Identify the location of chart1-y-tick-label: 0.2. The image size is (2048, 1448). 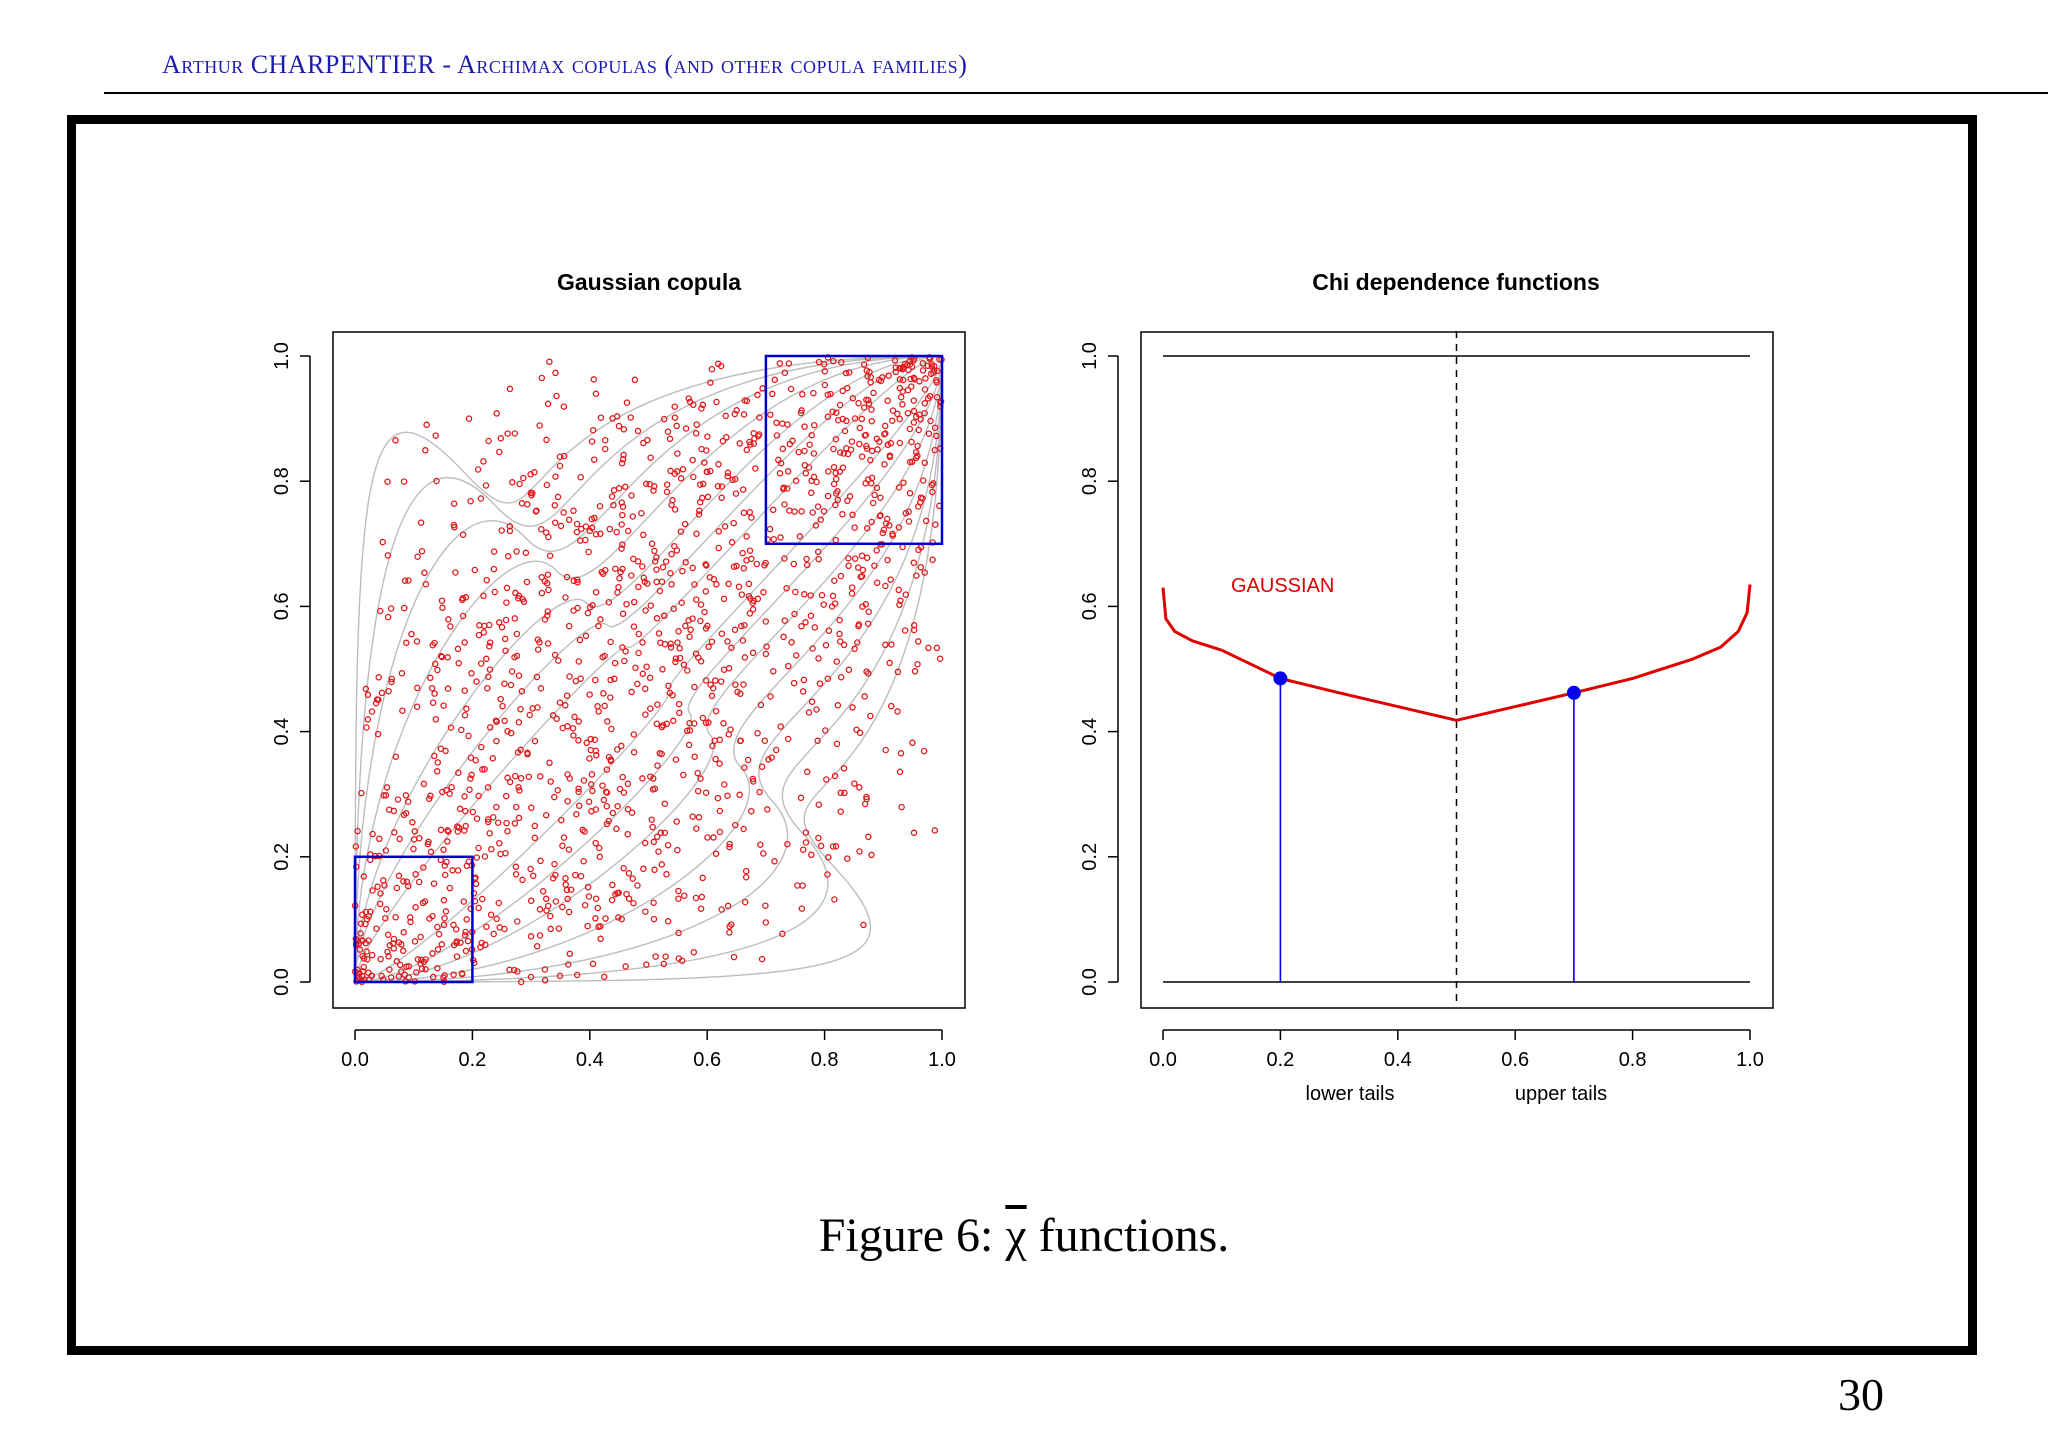
(282, 857).